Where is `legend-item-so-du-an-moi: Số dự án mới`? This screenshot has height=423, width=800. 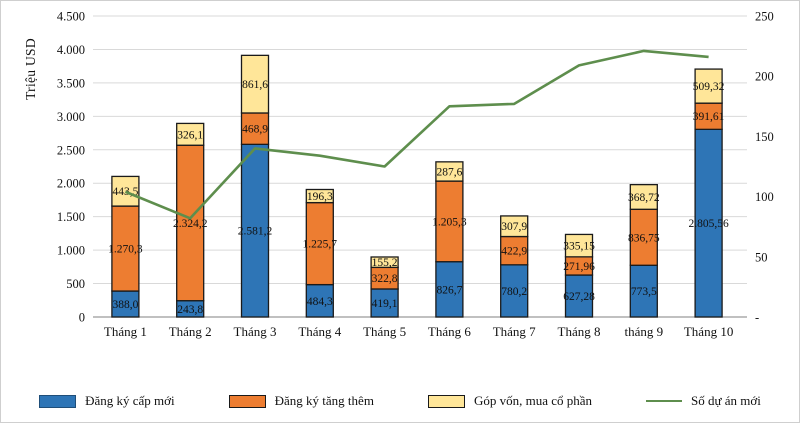 legend-item-so-du-an-moi: Số dự án mới is located at coordinates (703, 401).